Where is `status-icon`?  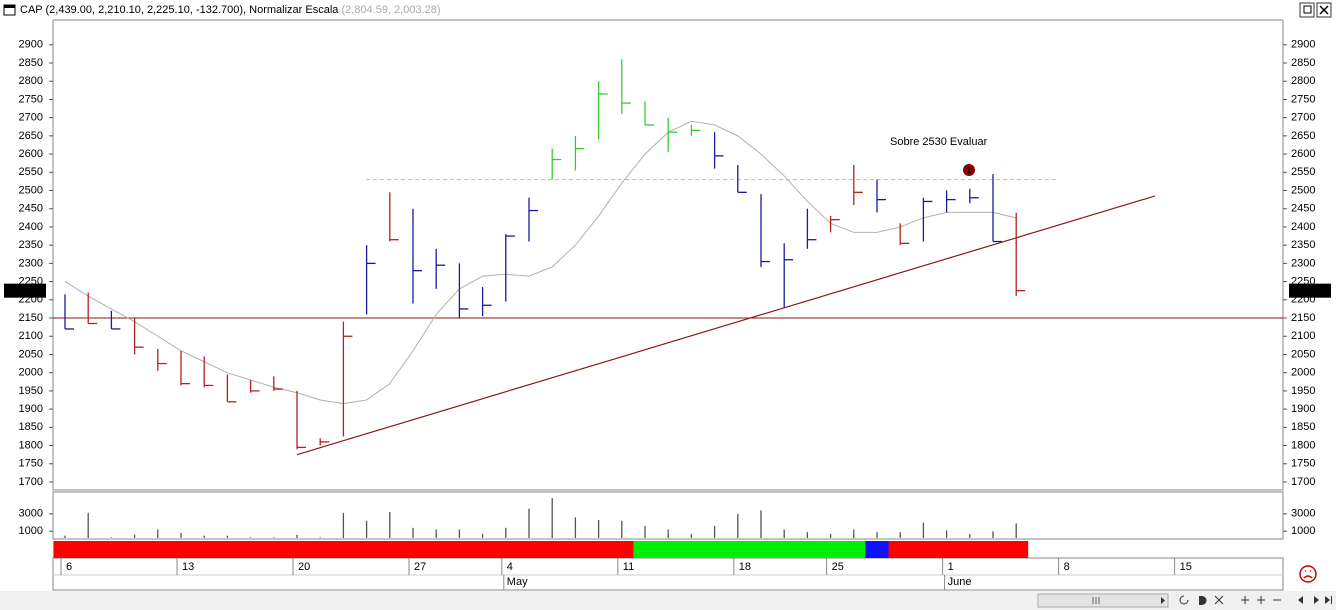 status-icon is located at coordinates (1308, 574).